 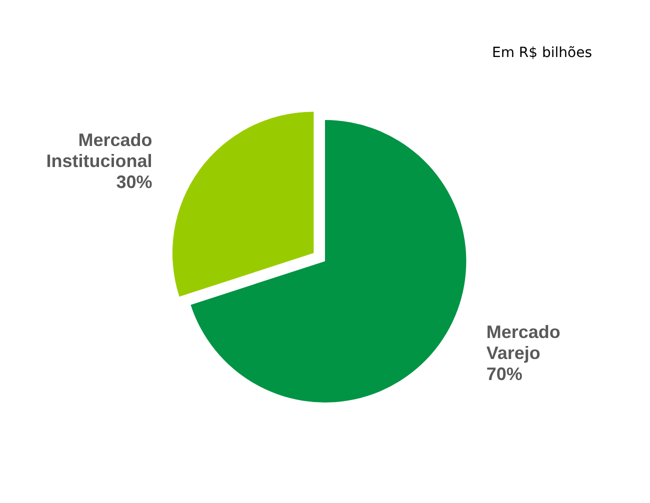 What do you see at coordinates (134, 182) in the screenshot?
I see `data-label: 30%` at bounding box center [134, 182].